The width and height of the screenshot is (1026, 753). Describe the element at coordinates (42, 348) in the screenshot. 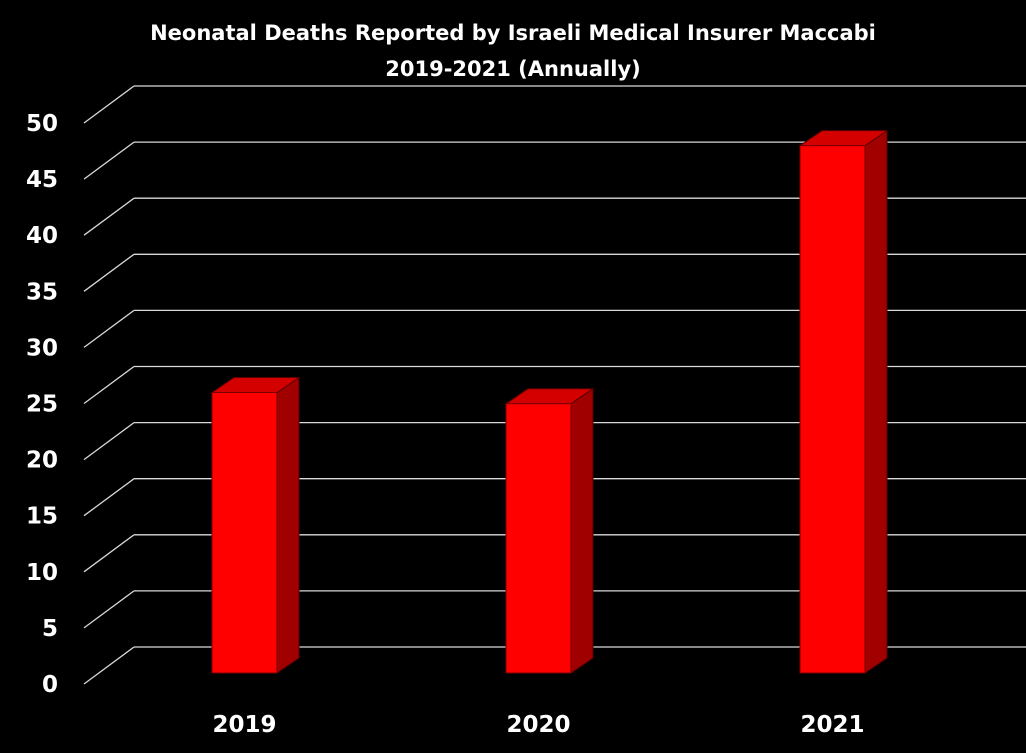

I see `y-tick-label: 30` at that location.